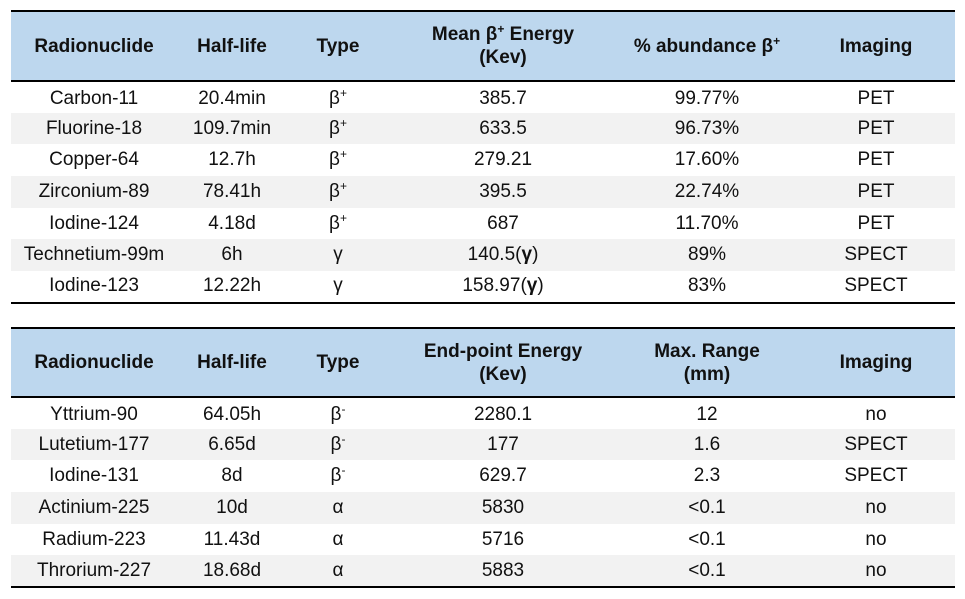 The height and width of the screenshot is (599, 965). Describe the element at coordinates (707, 192) in the screenshot. I see `cell-abundance: 22.74%` at that location.